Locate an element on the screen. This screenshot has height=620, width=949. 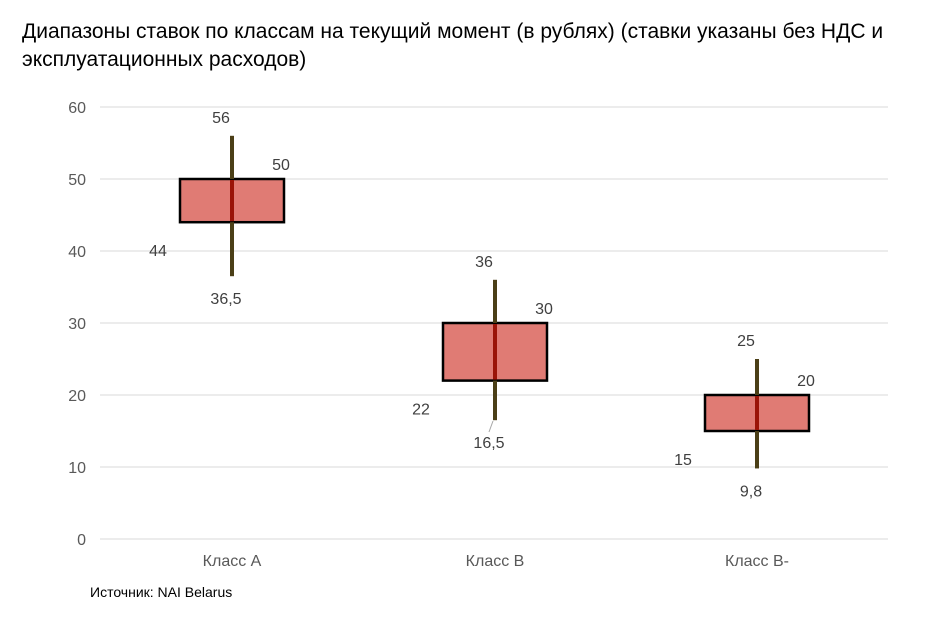
label-high-2: 36 is located at coordinates (484, 262).